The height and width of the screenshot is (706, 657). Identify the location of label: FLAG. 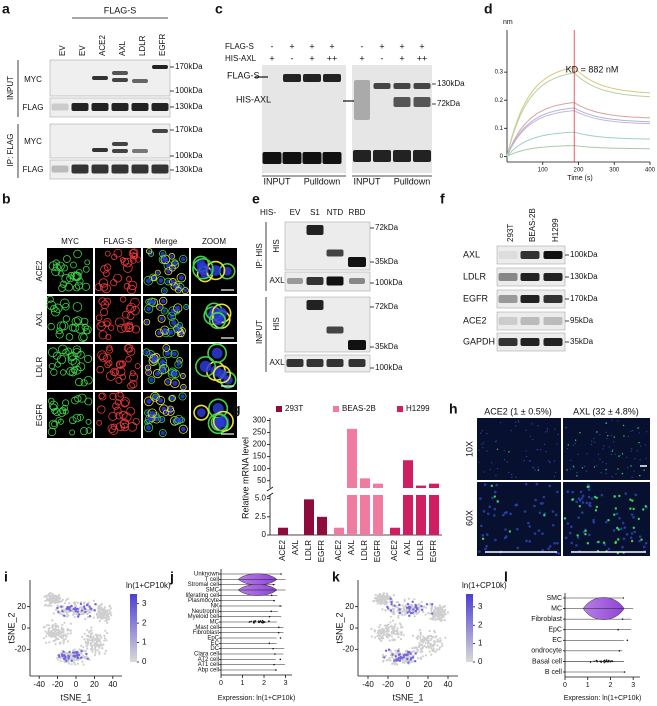
(33, 169).